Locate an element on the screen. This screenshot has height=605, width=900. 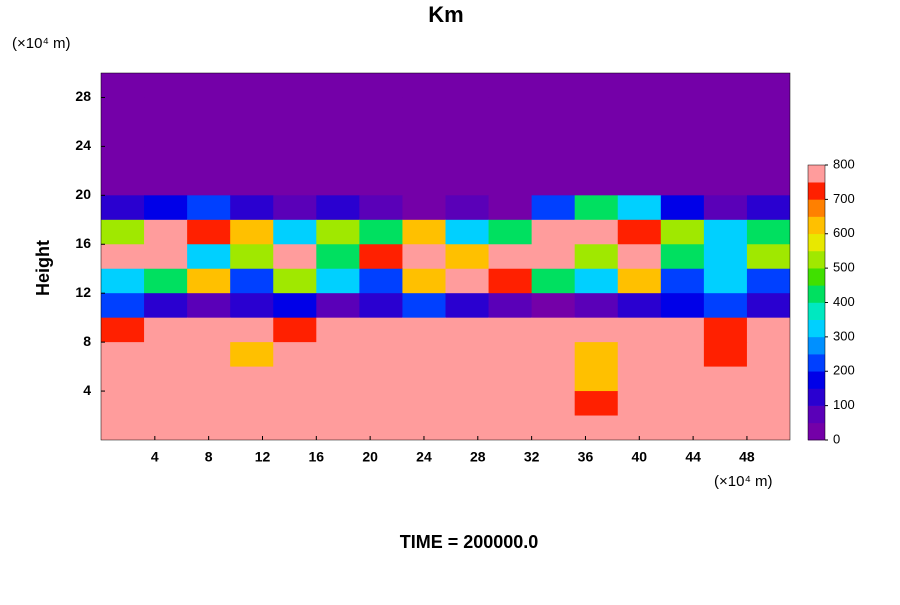
x-tick-label: 8 is located at coordinates (209, 457).